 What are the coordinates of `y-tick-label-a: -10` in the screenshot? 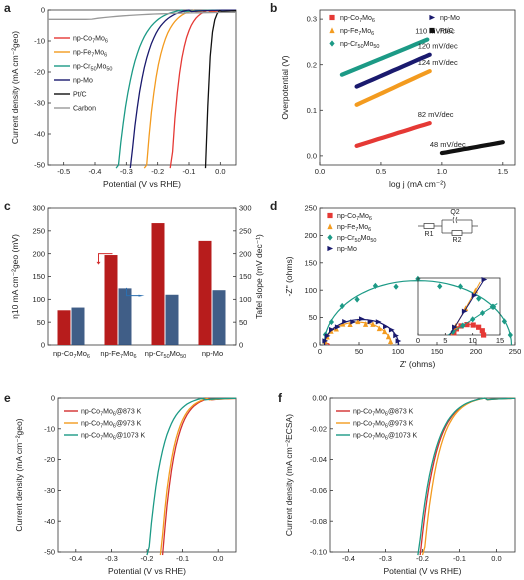 It's located at (39, 41).